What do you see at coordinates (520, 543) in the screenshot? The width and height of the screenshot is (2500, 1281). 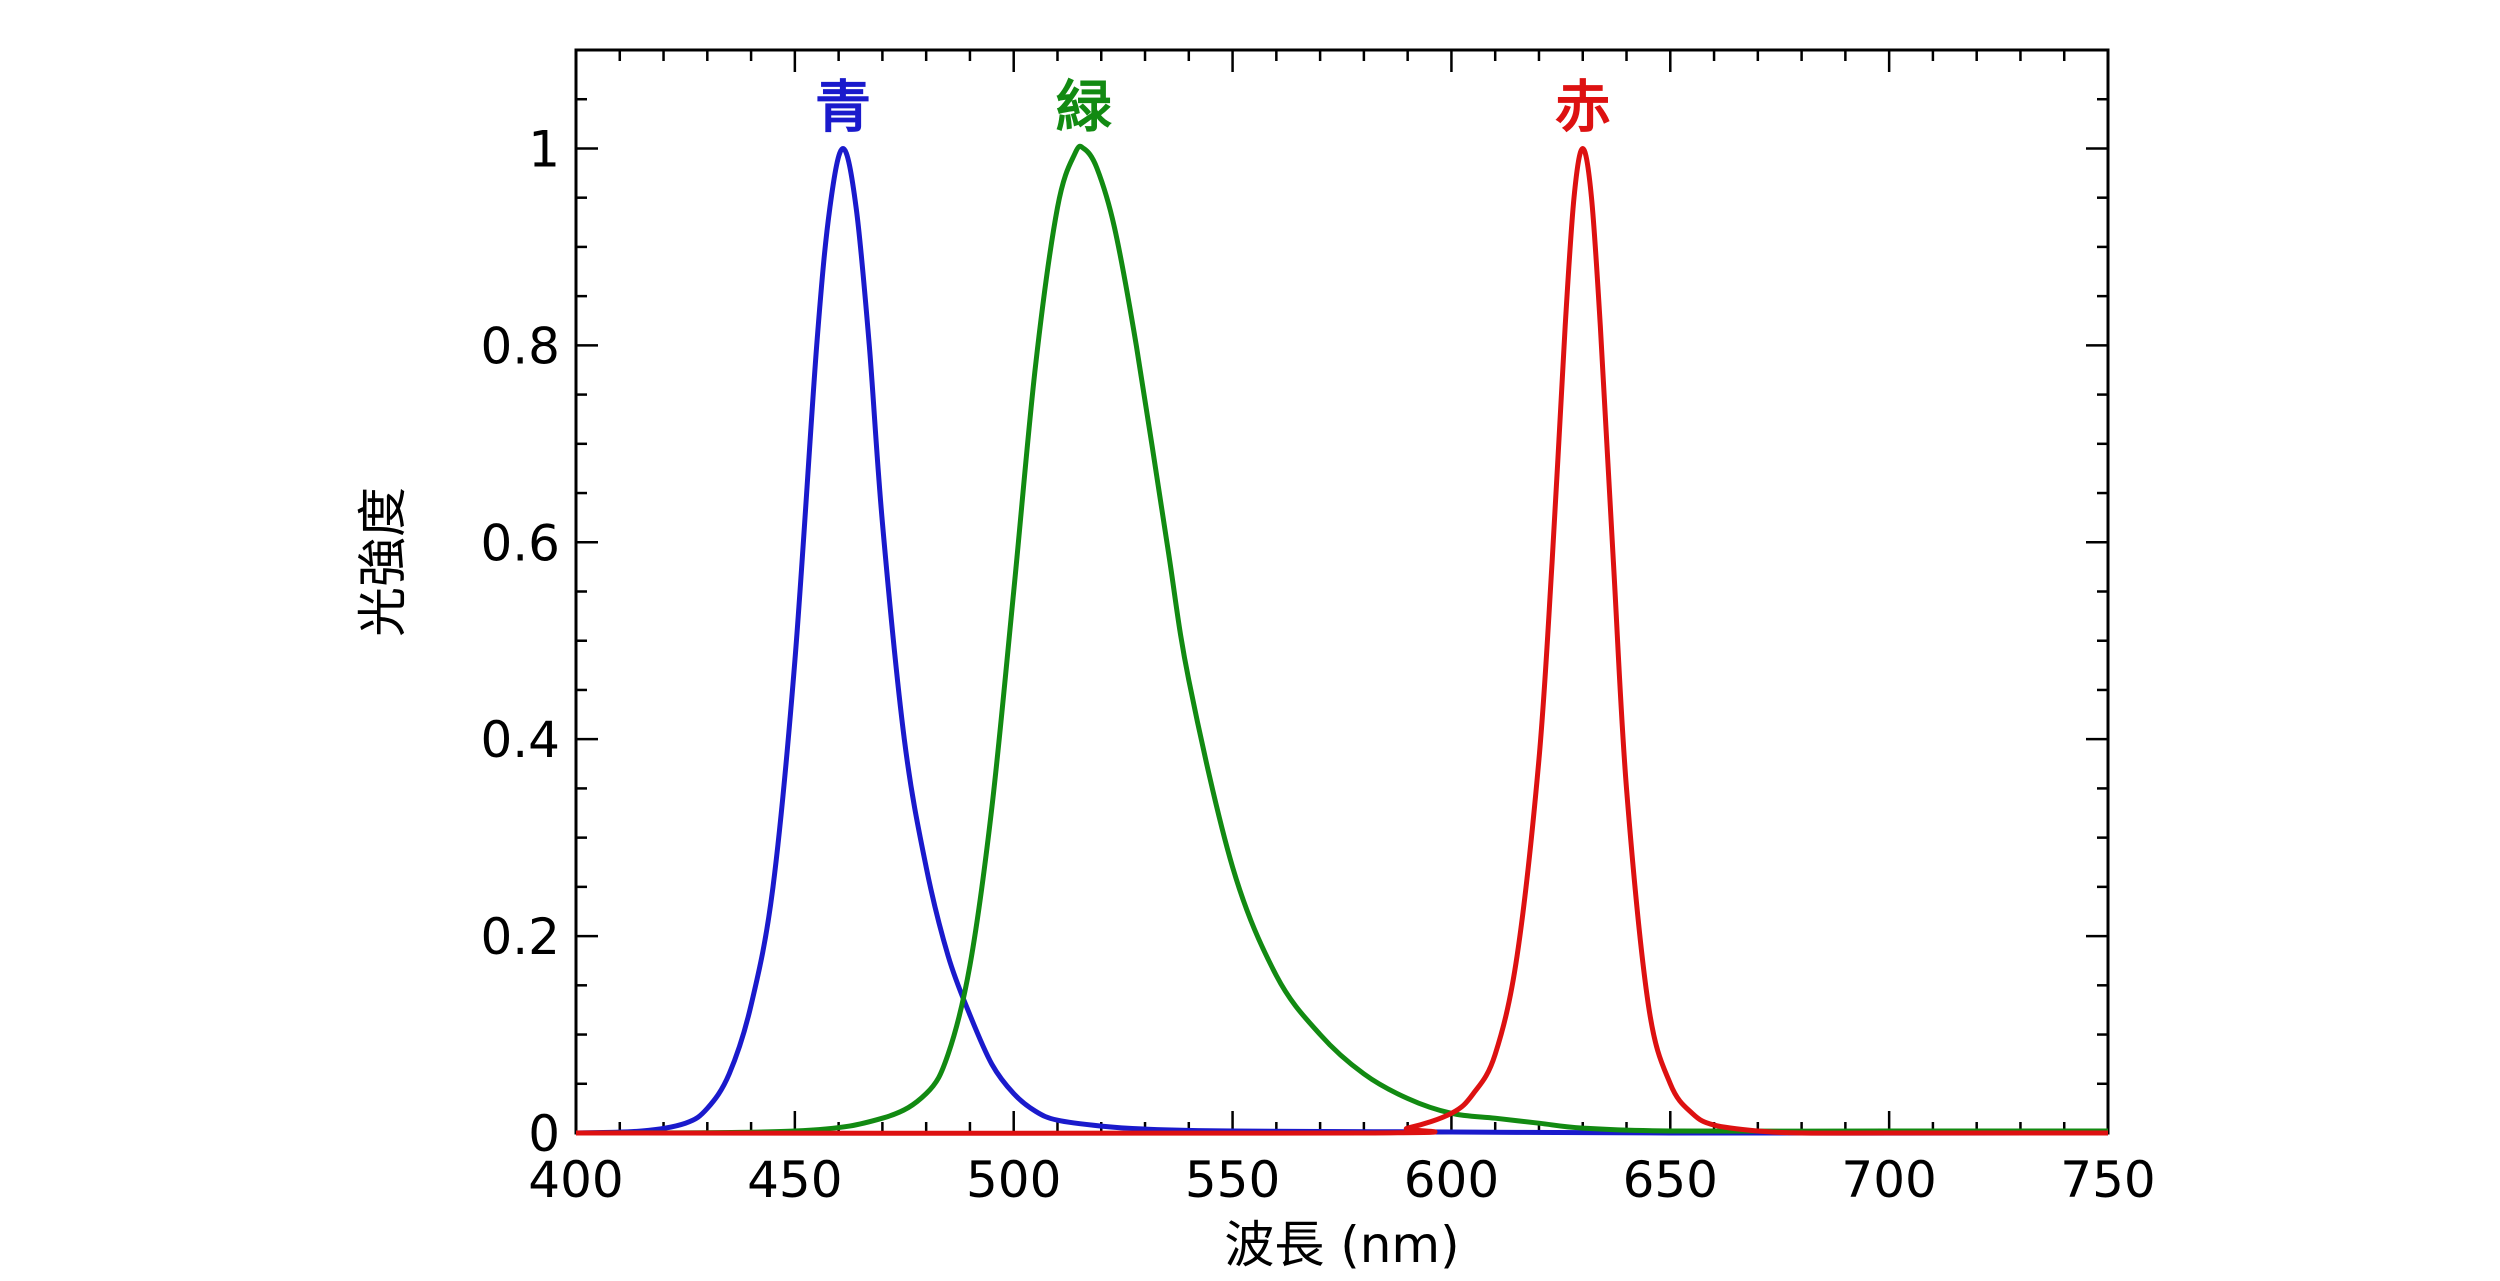 I see `y-tick-label: 0.6` at bounding box center [520, 543].